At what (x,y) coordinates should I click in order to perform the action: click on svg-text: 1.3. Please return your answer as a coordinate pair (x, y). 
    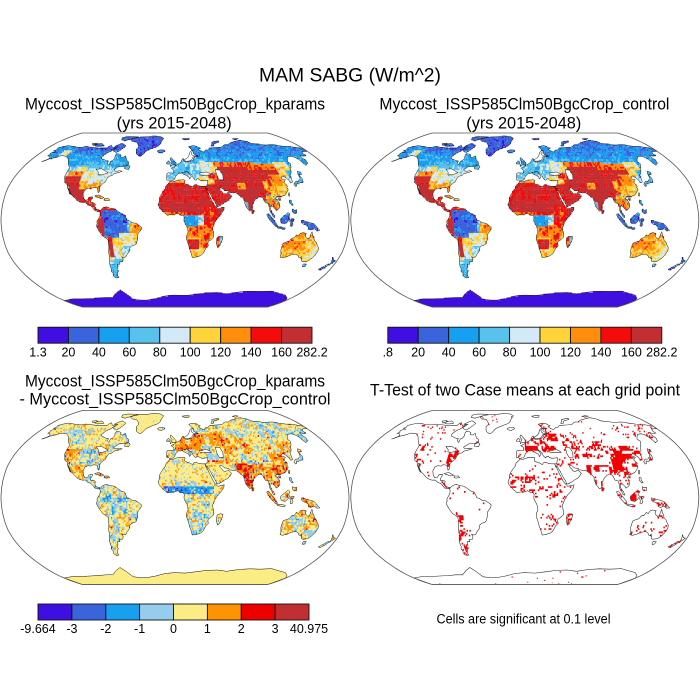
    Looking at the image, I should click on (37, 353).